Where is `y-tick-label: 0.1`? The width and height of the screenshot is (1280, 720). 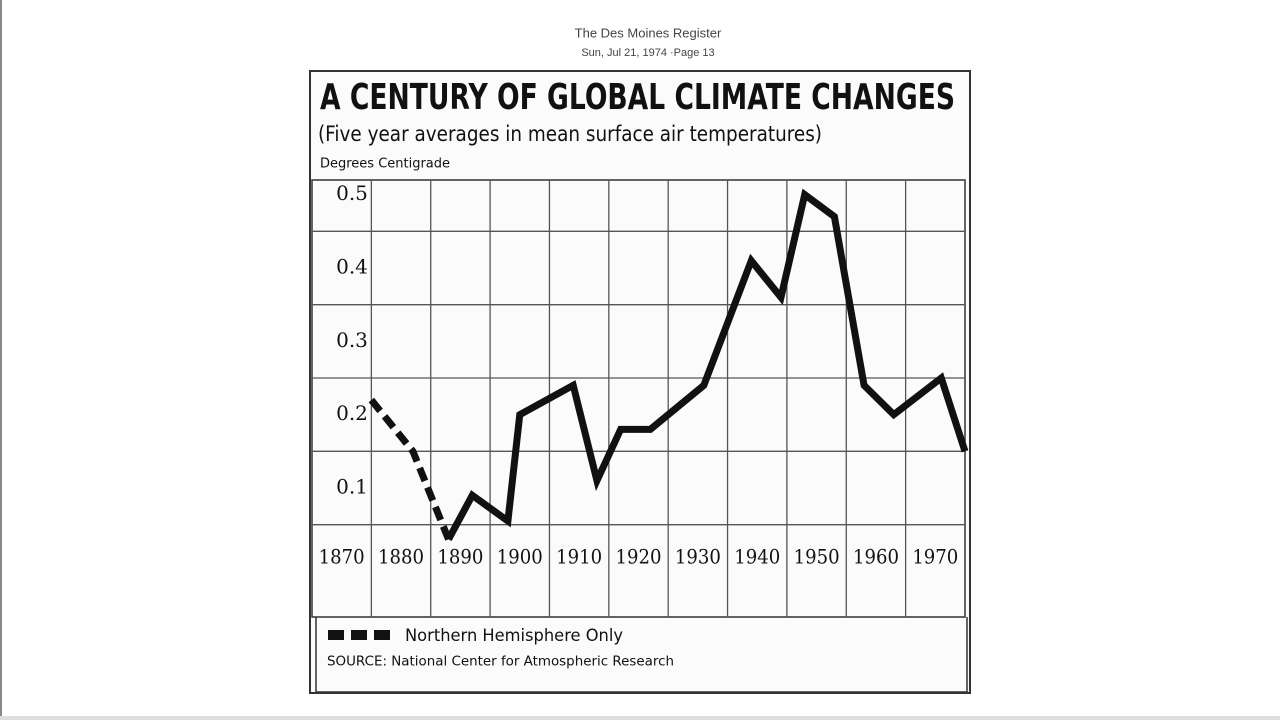 y-tick-label: 0.1 is located at coordinates (352, 487).